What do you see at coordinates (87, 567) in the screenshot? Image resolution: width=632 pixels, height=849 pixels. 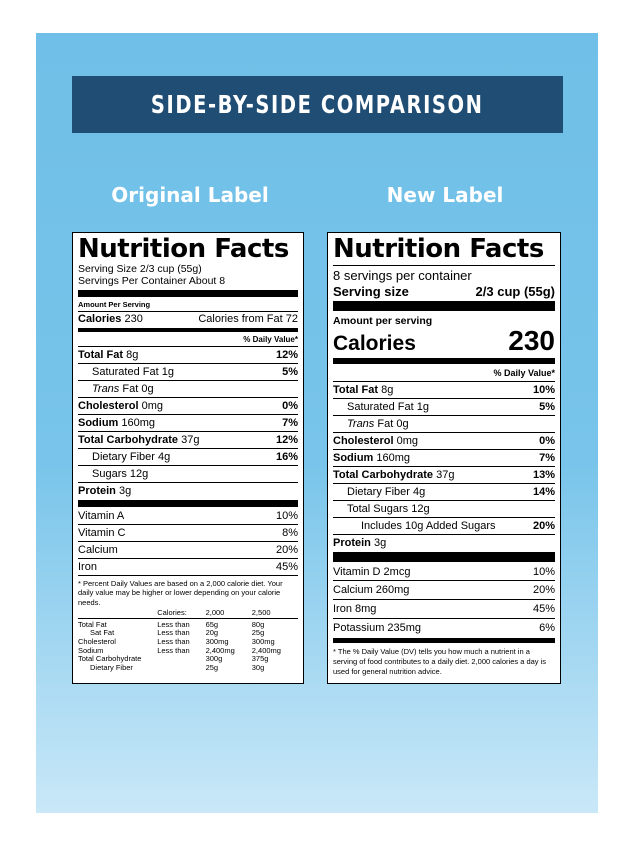 I see `vitamin-name: Iron` at bounding box center [87, 567].